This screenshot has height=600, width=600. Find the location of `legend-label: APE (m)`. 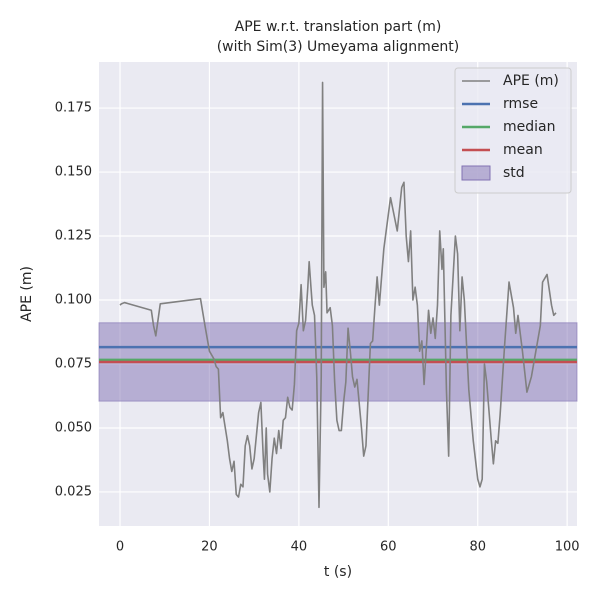

legend-label: APE (m) is located at coordinates (531, 81).